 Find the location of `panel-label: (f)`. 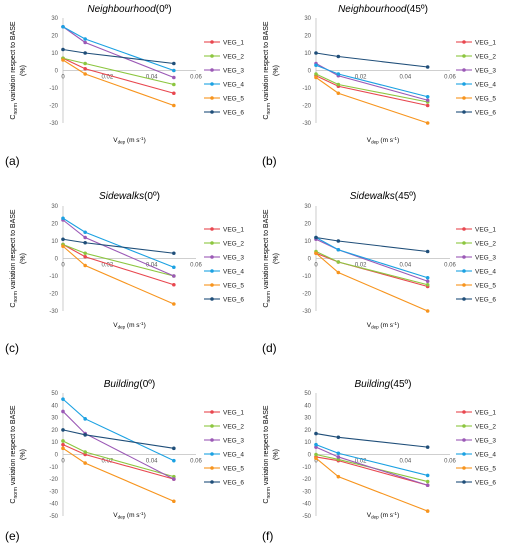

panel-label: (f) is located at coordinates (267, 536).